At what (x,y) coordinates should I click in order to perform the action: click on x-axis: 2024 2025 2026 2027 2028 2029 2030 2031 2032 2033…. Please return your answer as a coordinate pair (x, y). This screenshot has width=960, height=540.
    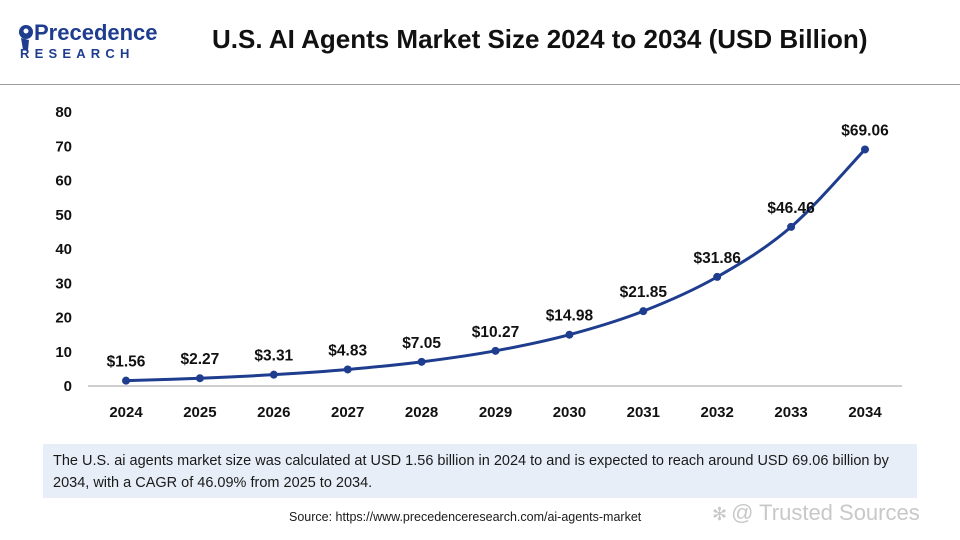
    Looking at the image, I should click on (495, 412).